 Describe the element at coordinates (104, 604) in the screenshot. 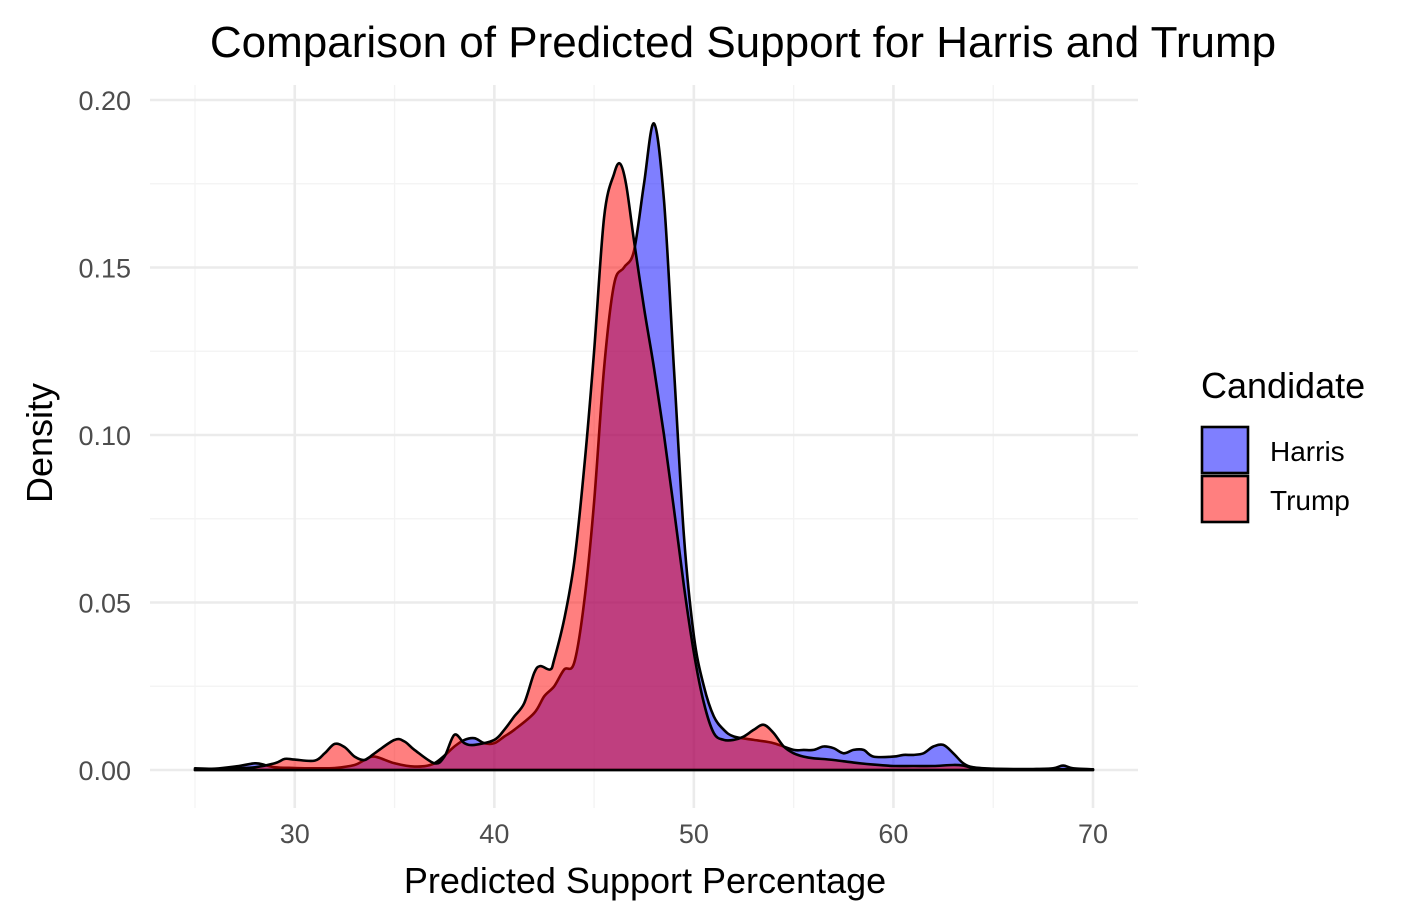

I see `y-tick-label: 0.05` at that location.